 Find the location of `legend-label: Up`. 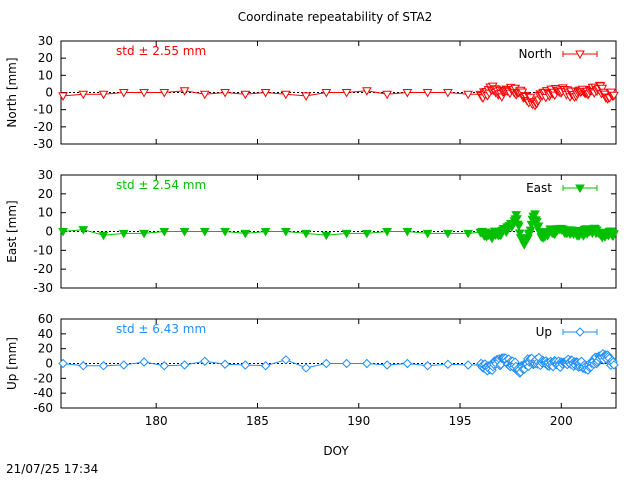

legend-label: Up is located at coordinates (544, 332).